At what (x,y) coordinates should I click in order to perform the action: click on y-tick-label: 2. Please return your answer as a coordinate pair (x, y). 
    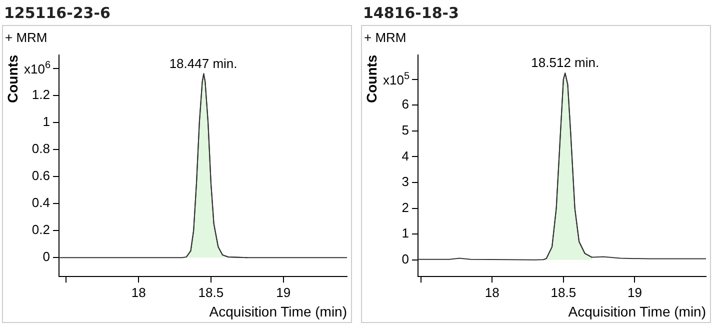
    Looking at the image, I should click on (405, 207).